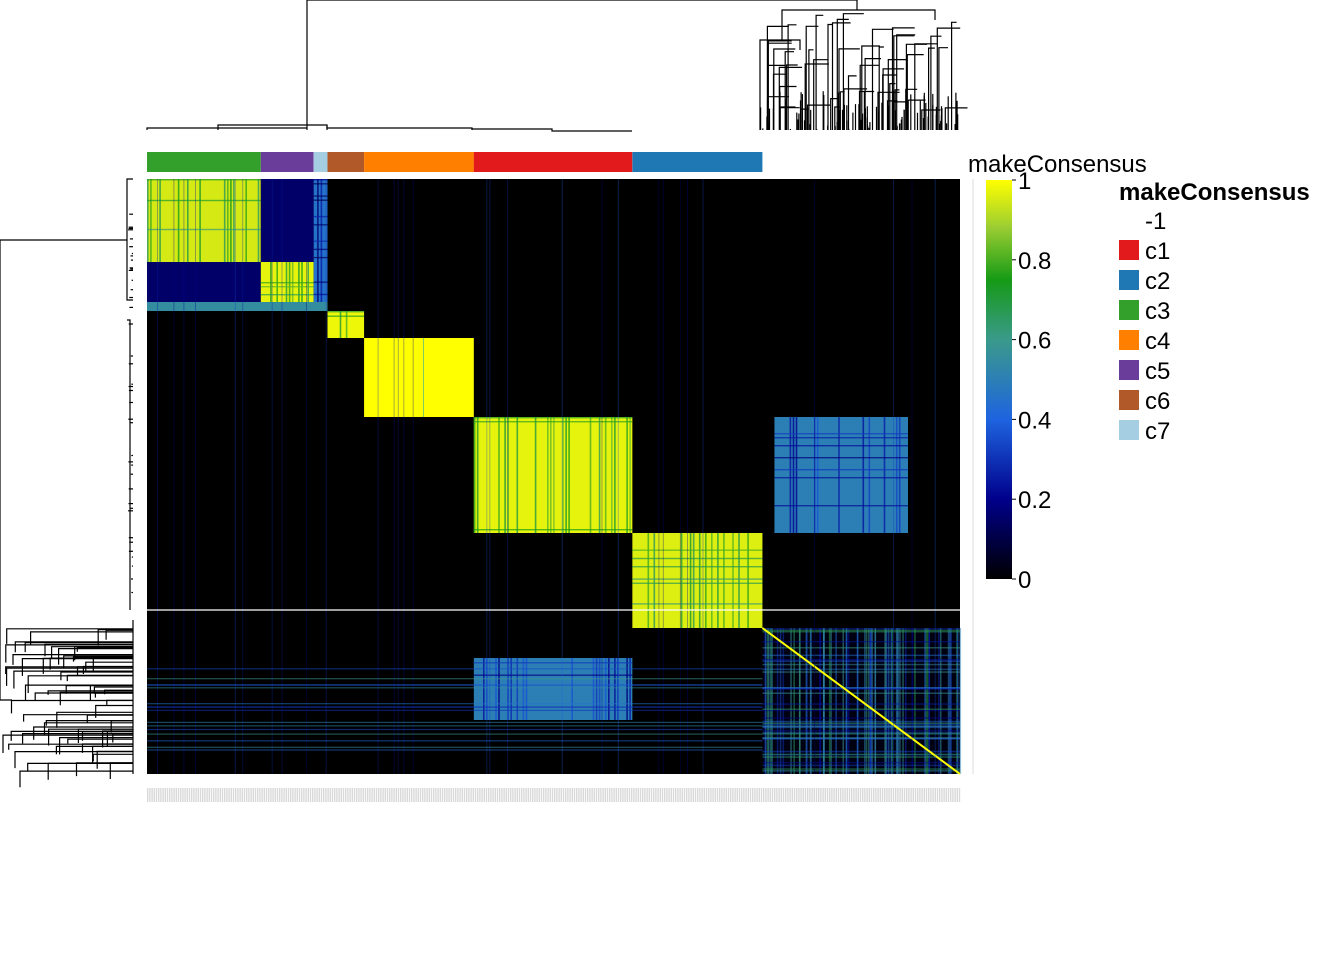  What do you see at coordinates (151, 220) in the screenshot?
I see `block-c3-stripe` at bounding box center [151, 220].